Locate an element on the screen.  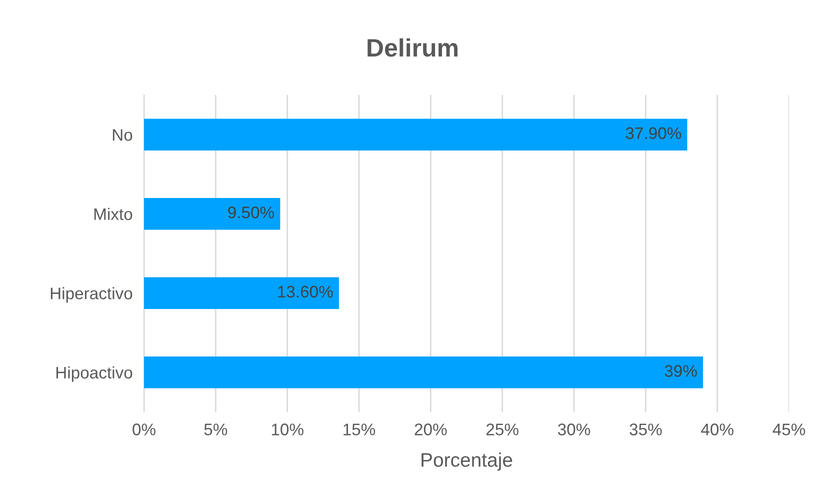
y-tick-label: Mixto is located at coordinates (113, 214).